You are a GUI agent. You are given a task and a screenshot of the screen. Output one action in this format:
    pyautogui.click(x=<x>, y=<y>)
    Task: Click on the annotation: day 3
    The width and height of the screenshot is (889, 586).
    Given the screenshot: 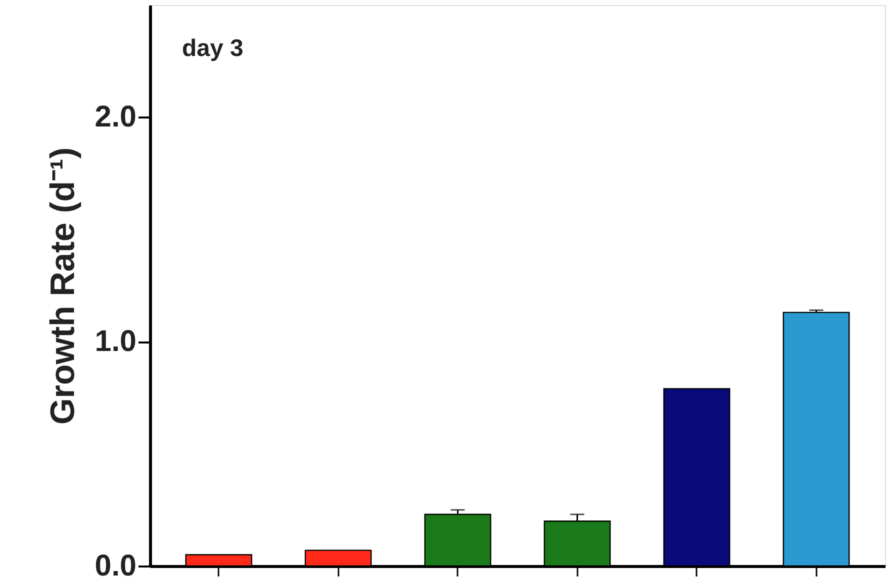 What is the action you would take?
    pyautogui.click(x=213, y=48)
    